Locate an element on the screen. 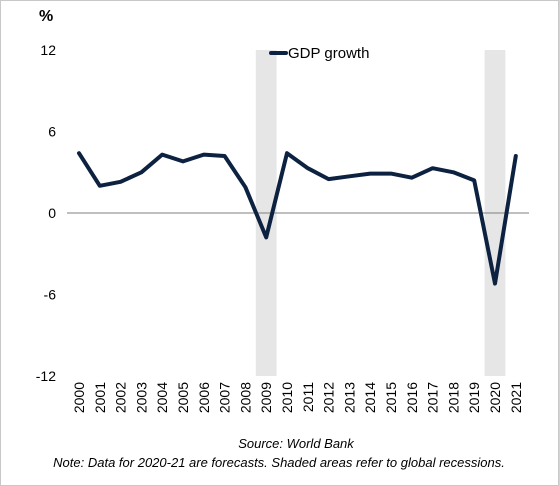 This screenshot has height=486, width=559. x-tick-label: 2000 is located at coordinates (79, 397).